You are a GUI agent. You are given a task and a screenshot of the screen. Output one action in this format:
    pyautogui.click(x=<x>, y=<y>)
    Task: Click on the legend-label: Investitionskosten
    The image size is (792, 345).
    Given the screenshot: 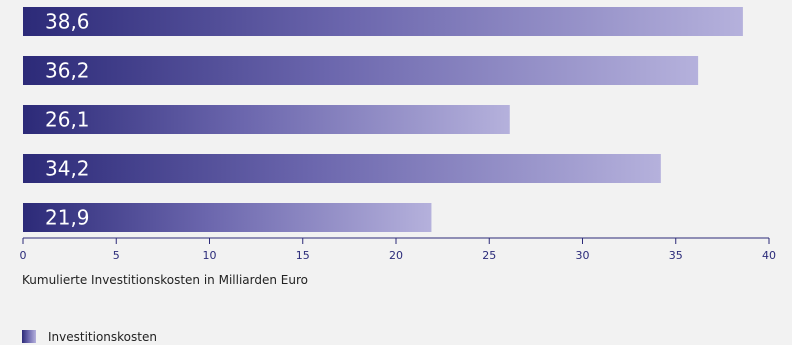 What is the action you would take?
    pyautogui.click(x=102, y=337)
    